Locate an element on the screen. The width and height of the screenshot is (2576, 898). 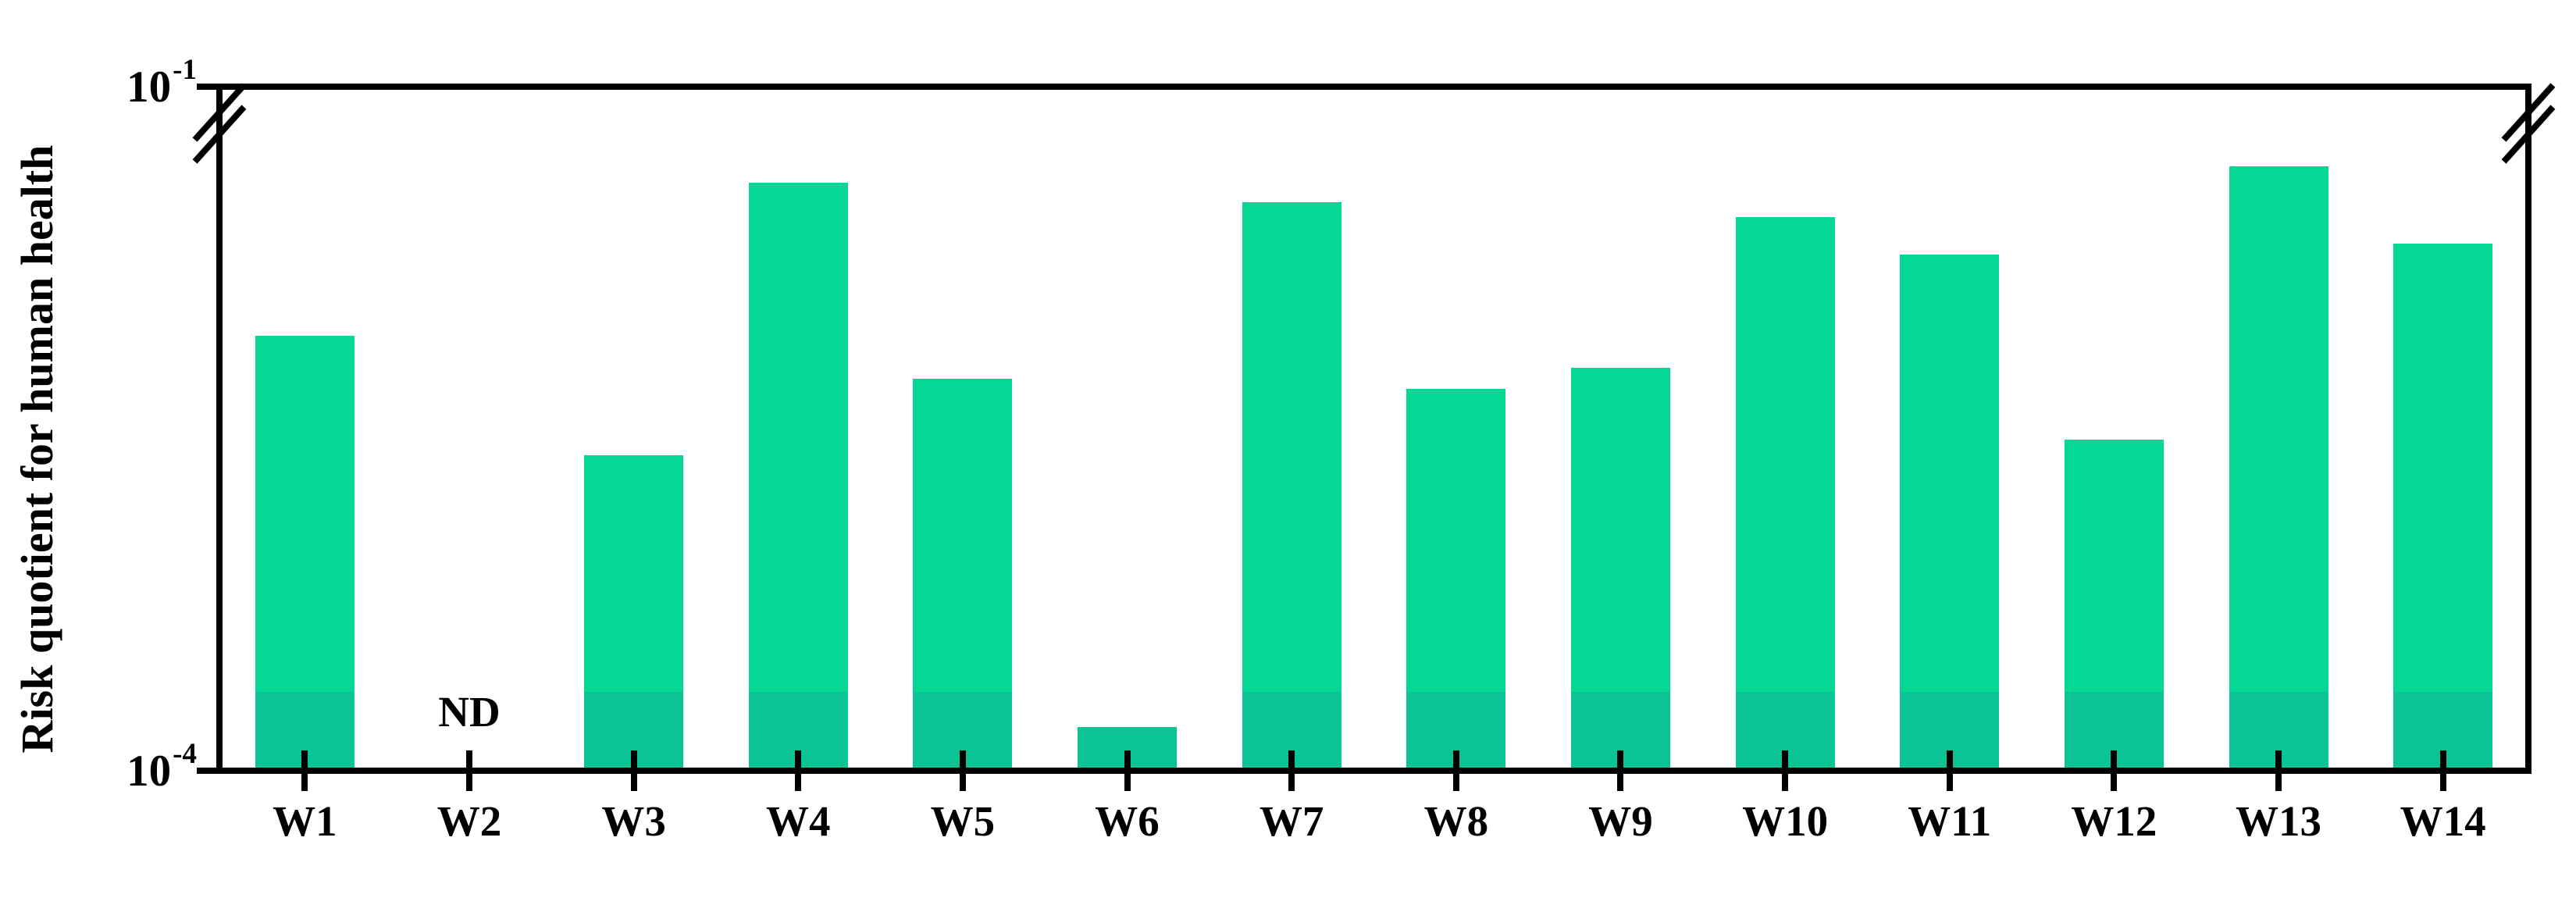
y-tick-label-bottom: 10 -4 is located at coordinates (110, 768).